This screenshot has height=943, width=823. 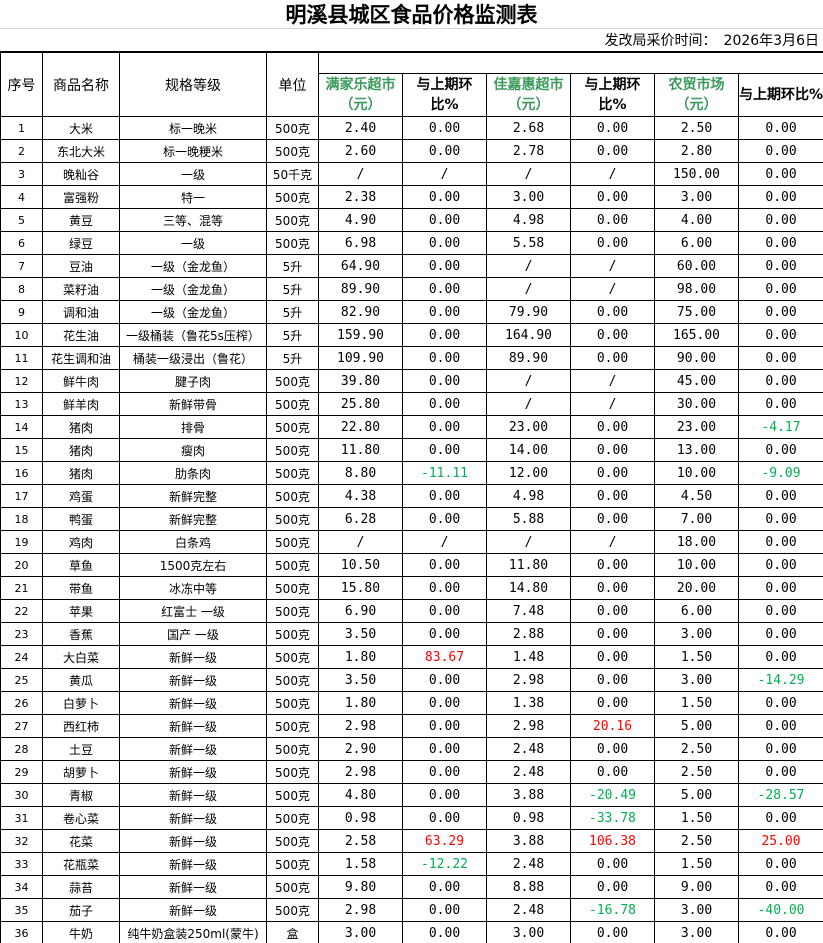 What do you see at coordinates (612, 910) in the screenshot?
I see `cell-change-jiajiahui: -16.78` at bounding box center [612, 910].